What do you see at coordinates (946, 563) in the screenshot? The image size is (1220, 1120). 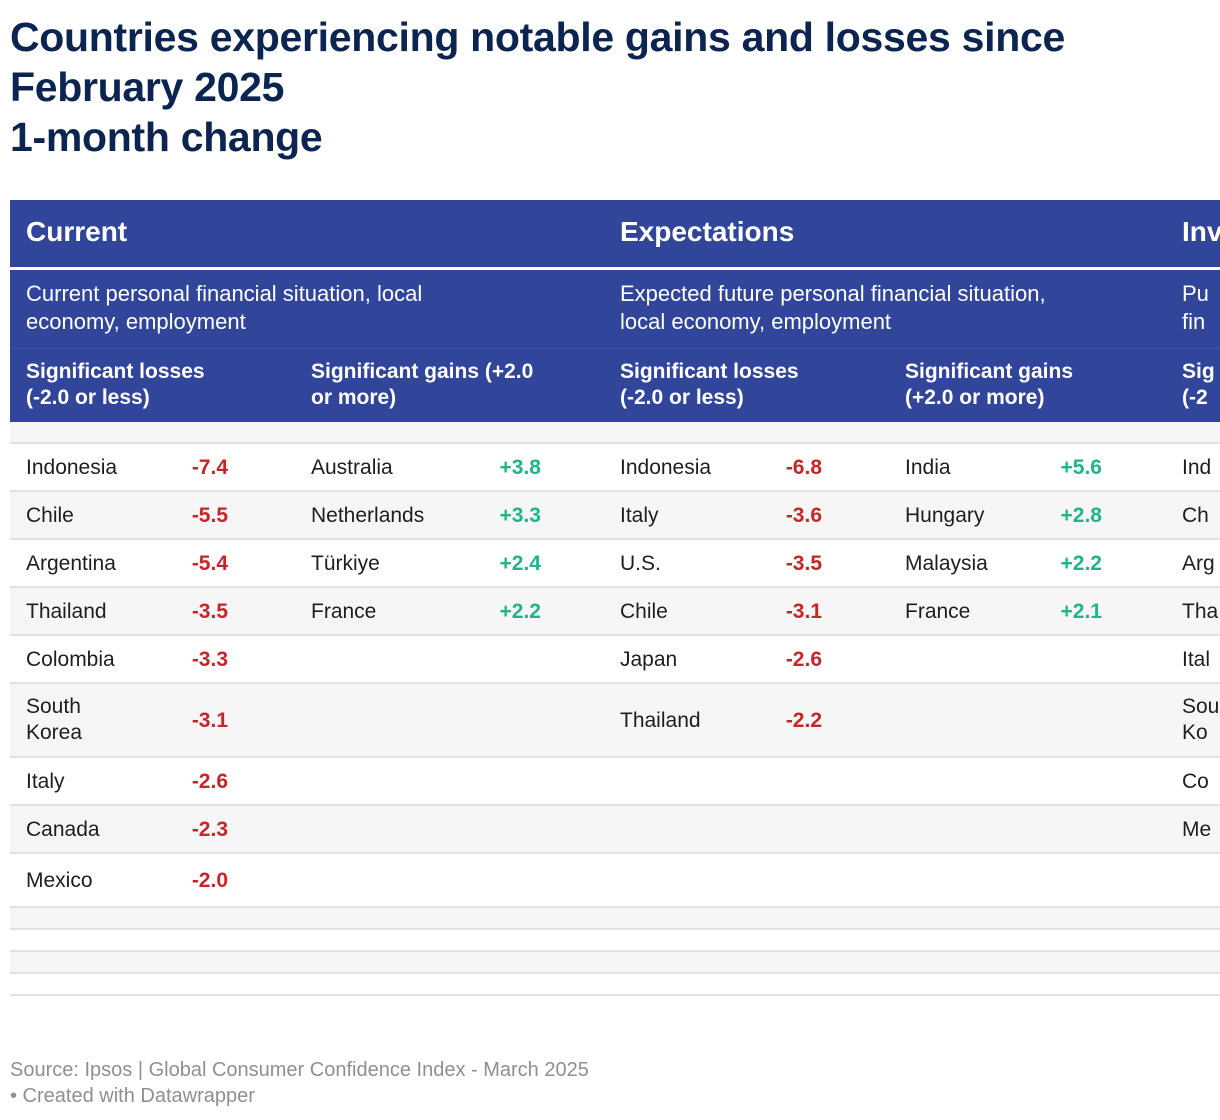 I see `country-name: Malaysia` at bounding box center [946, 563].